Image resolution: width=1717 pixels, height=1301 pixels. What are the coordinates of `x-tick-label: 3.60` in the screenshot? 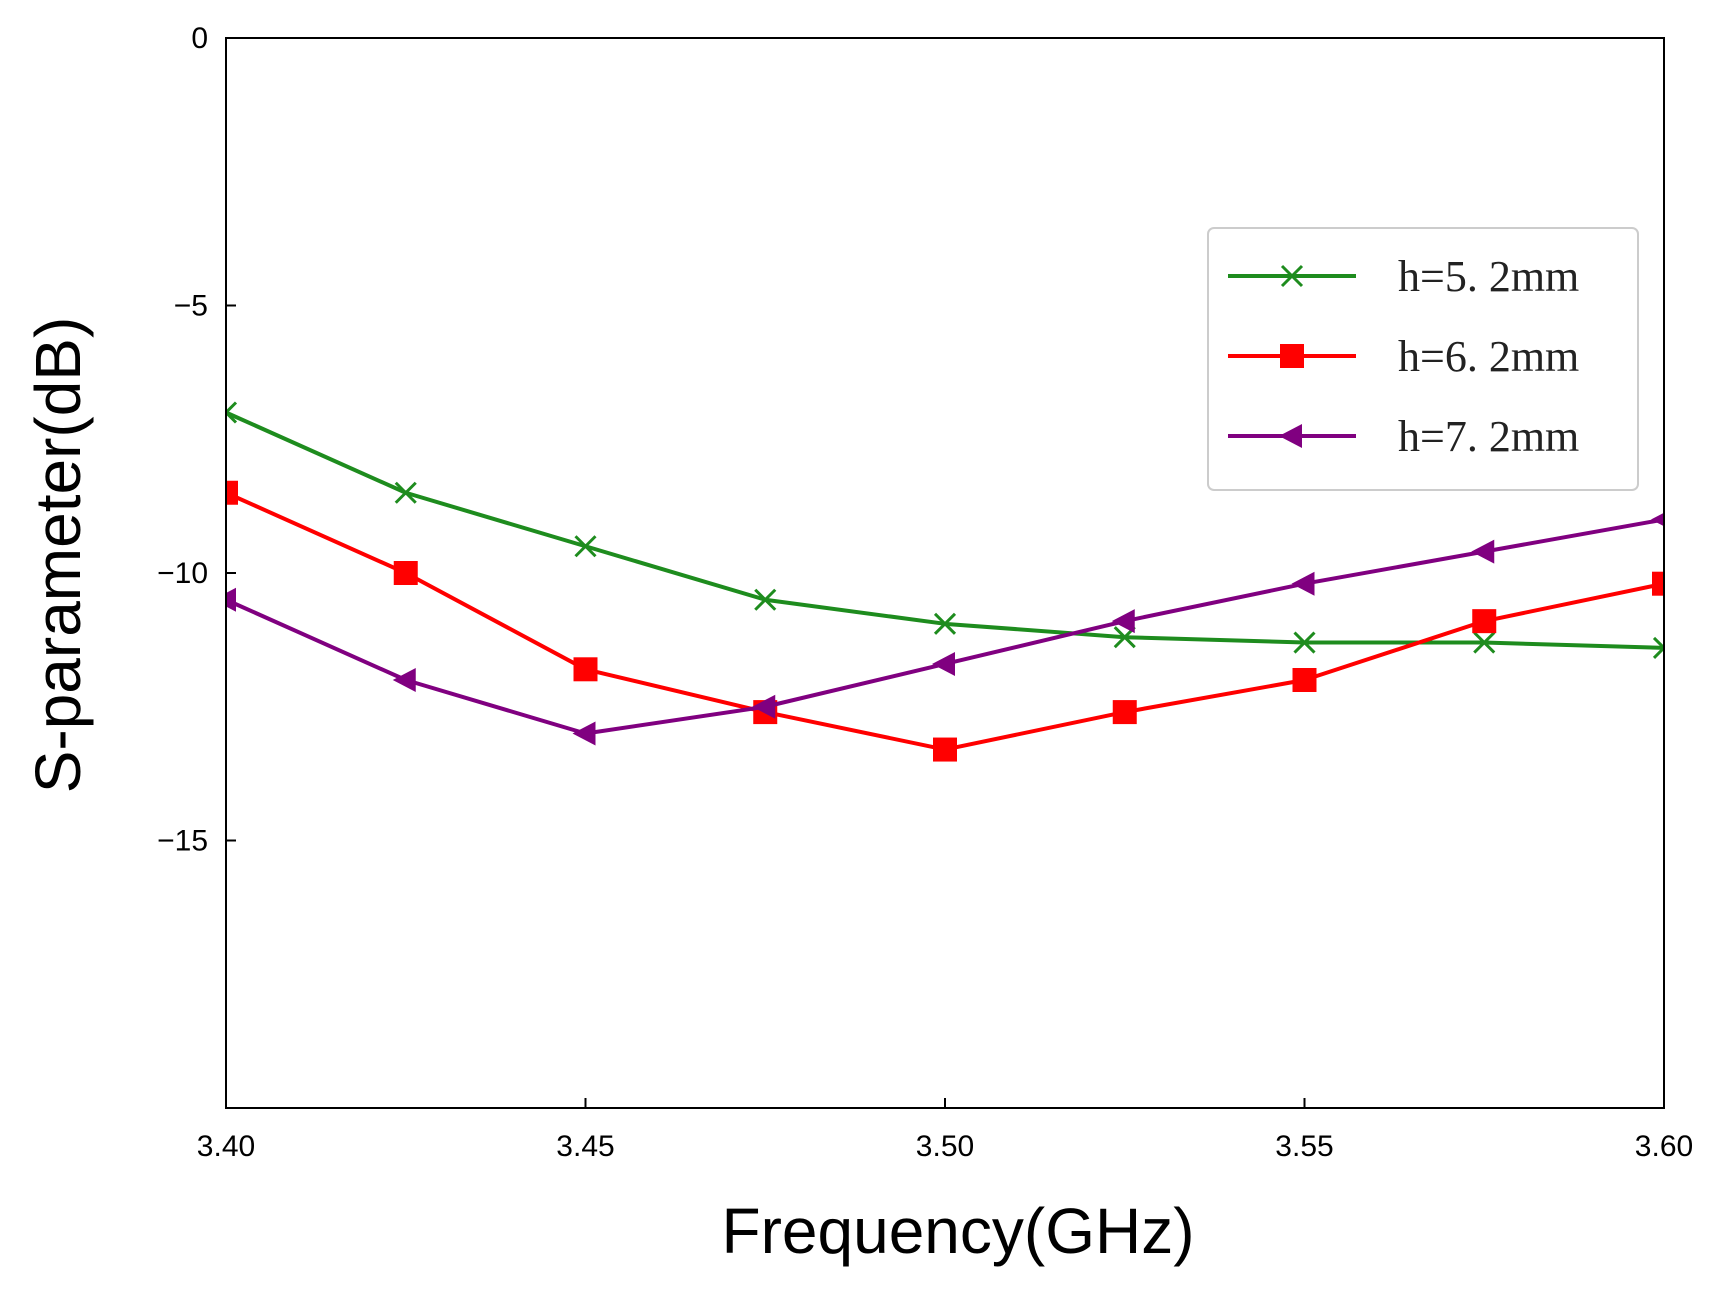 It's located at (1664, 1146).